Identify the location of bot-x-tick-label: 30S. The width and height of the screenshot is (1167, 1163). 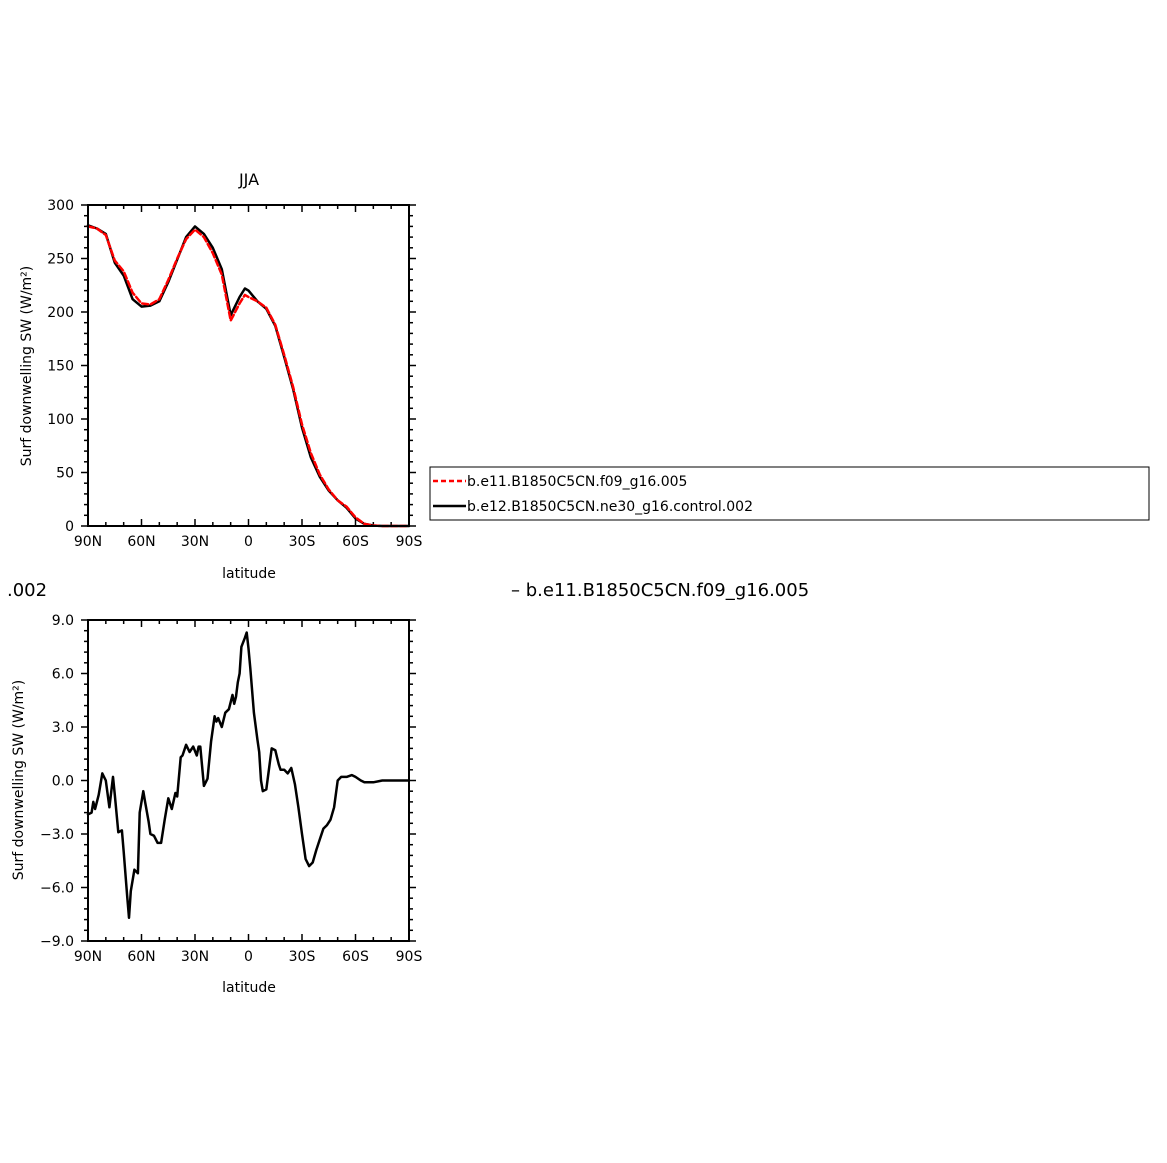
(302, 957).